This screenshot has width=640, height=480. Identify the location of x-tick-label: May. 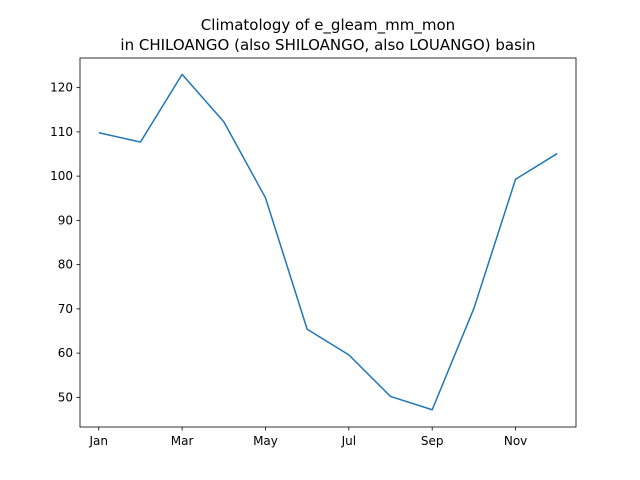
(265, 441).